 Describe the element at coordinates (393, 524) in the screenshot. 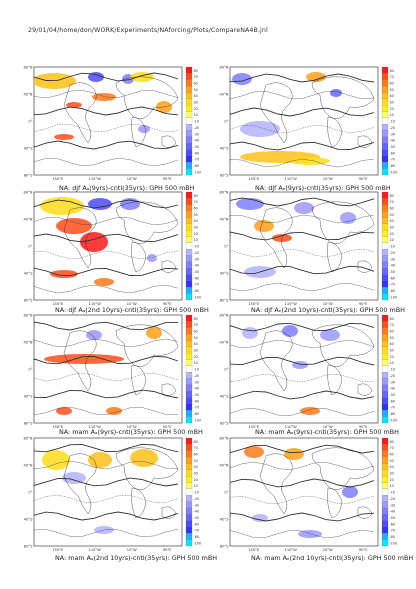

I see `colorbar-label: -60` at that location.